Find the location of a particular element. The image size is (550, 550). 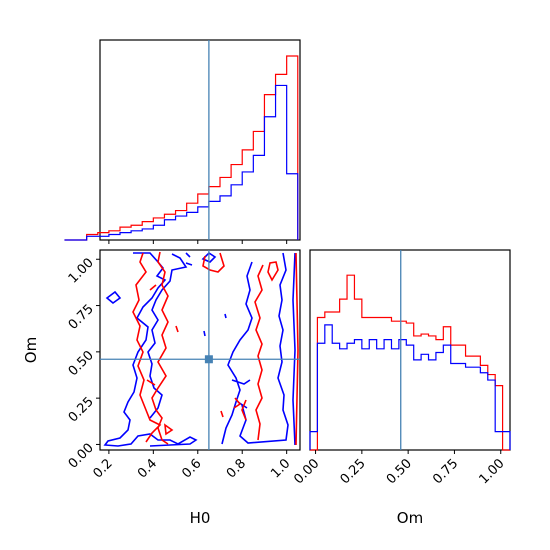

om-histogram-panel is located at coordinates (410, 350).